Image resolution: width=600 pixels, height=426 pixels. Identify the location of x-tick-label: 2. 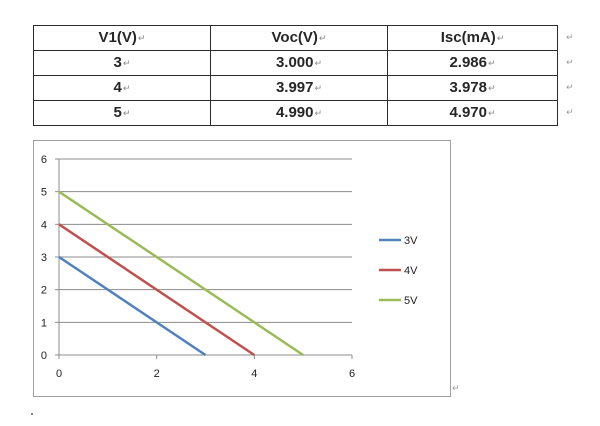
(157, 374).